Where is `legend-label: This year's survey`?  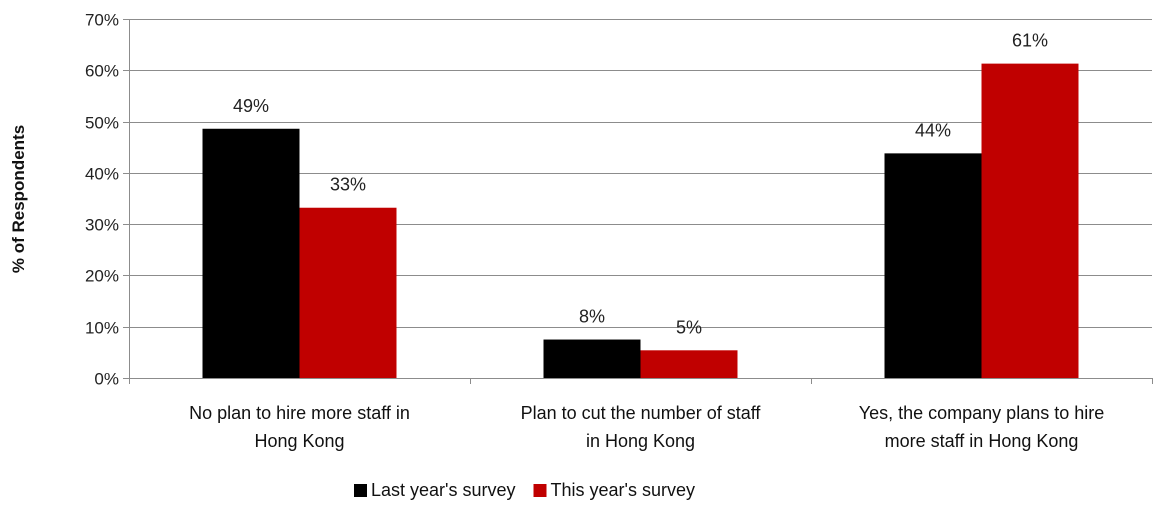 legend-label: This year's survey is located at coordinates (623, 490).